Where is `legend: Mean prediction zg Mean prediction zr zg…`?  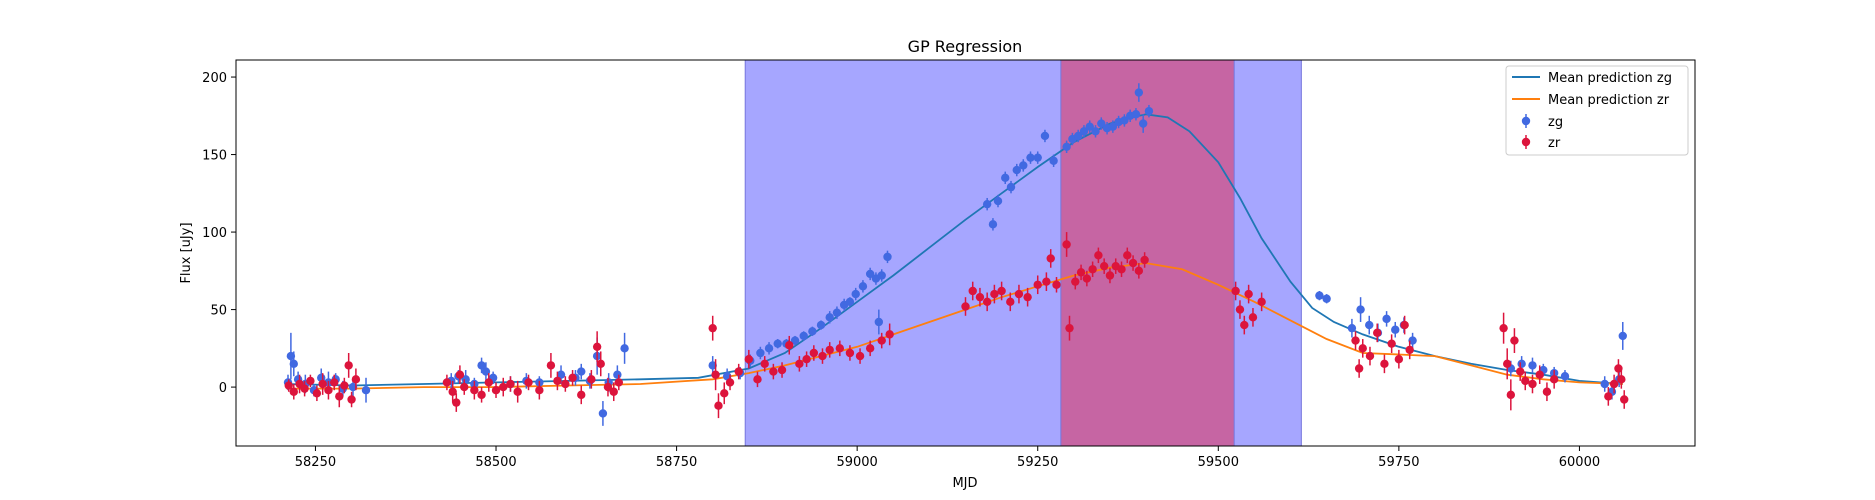 legend: Mean prediction zg Mean prediction zr zg… is located at coordinates (1597, 110).